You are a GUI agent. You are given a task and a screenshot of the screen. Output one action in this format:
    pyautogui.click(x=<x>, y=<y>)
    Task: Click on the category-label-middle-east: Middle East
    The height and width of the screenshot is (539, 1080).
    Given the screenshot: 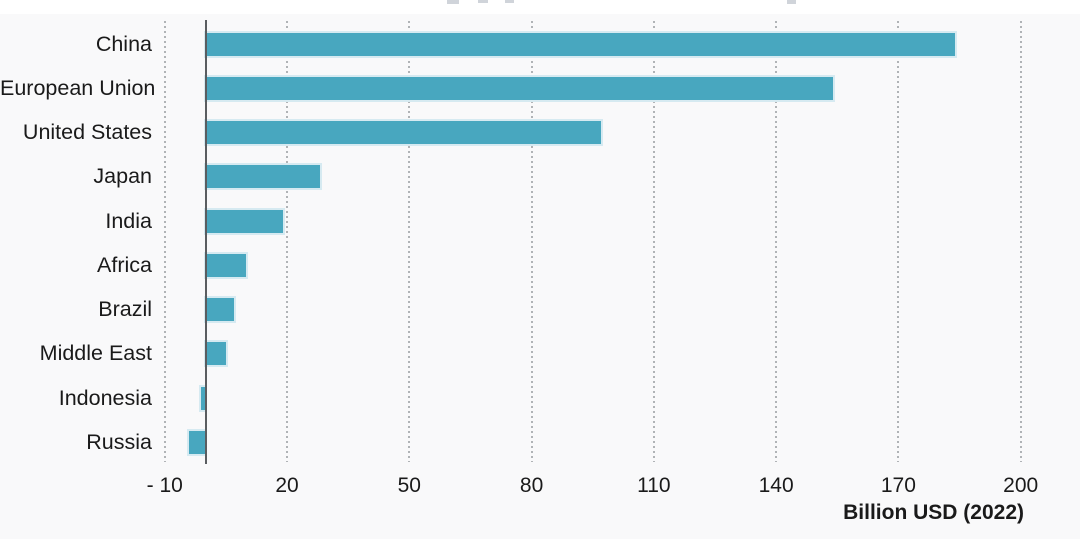 What is the action you would take?
    pyautogui.click(x=95, y=353)
    